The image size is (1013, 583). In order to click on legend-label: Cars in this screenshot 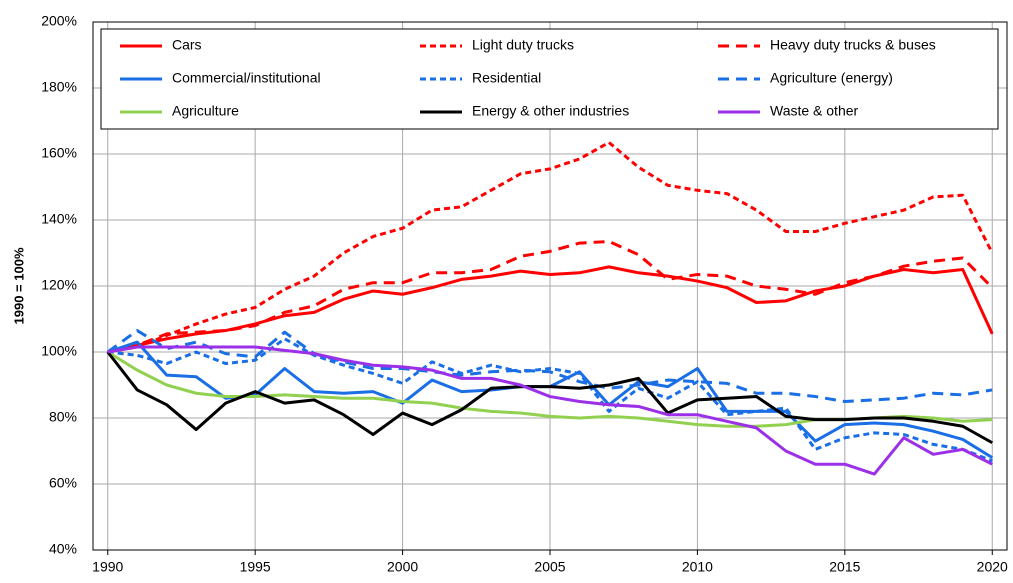, I will do `click(187, 45)`.